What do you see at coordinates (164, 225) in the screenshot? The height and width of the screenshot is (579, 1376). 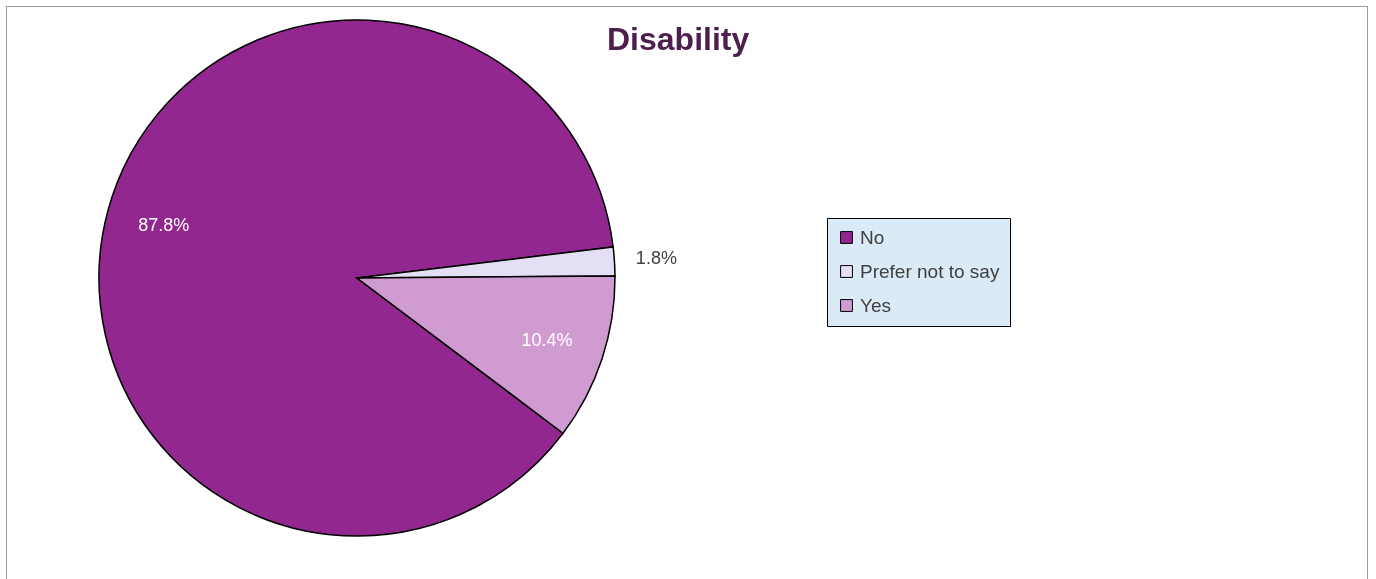 I see `data-label: 87.8%` at bounding box center [164, 225].